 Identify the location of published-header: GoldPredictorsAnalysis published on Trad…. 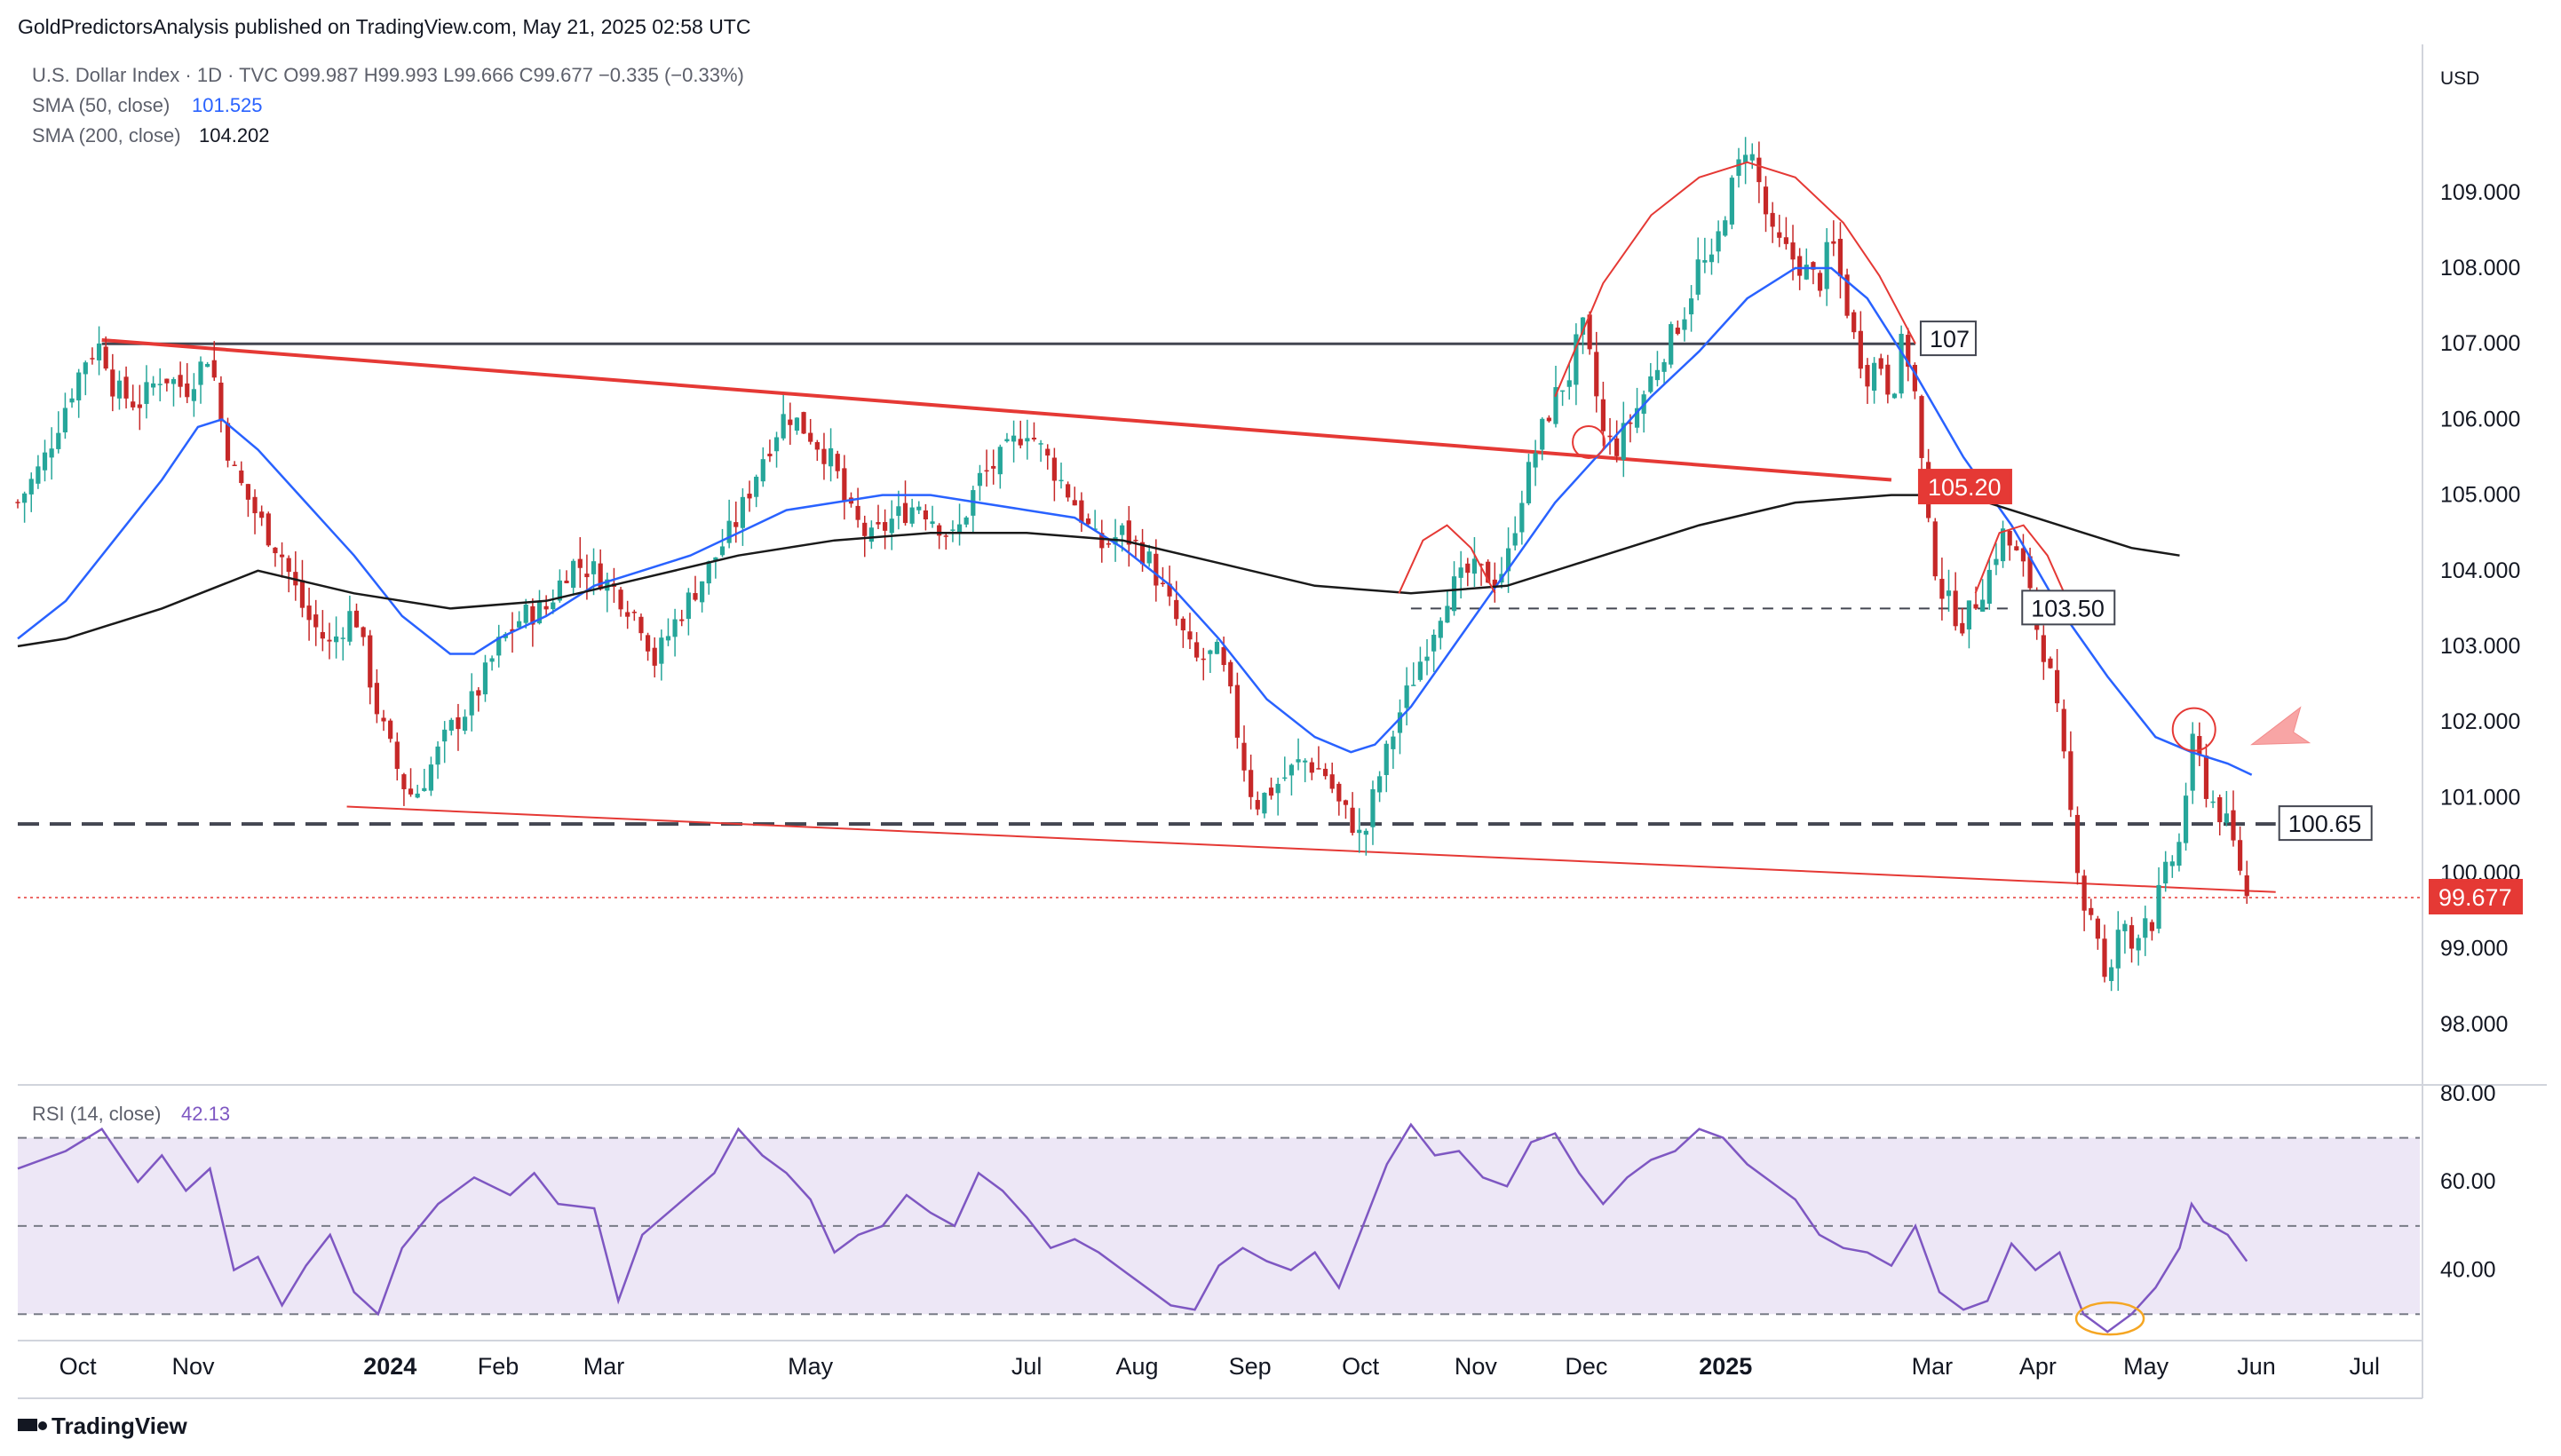
(384, 26).